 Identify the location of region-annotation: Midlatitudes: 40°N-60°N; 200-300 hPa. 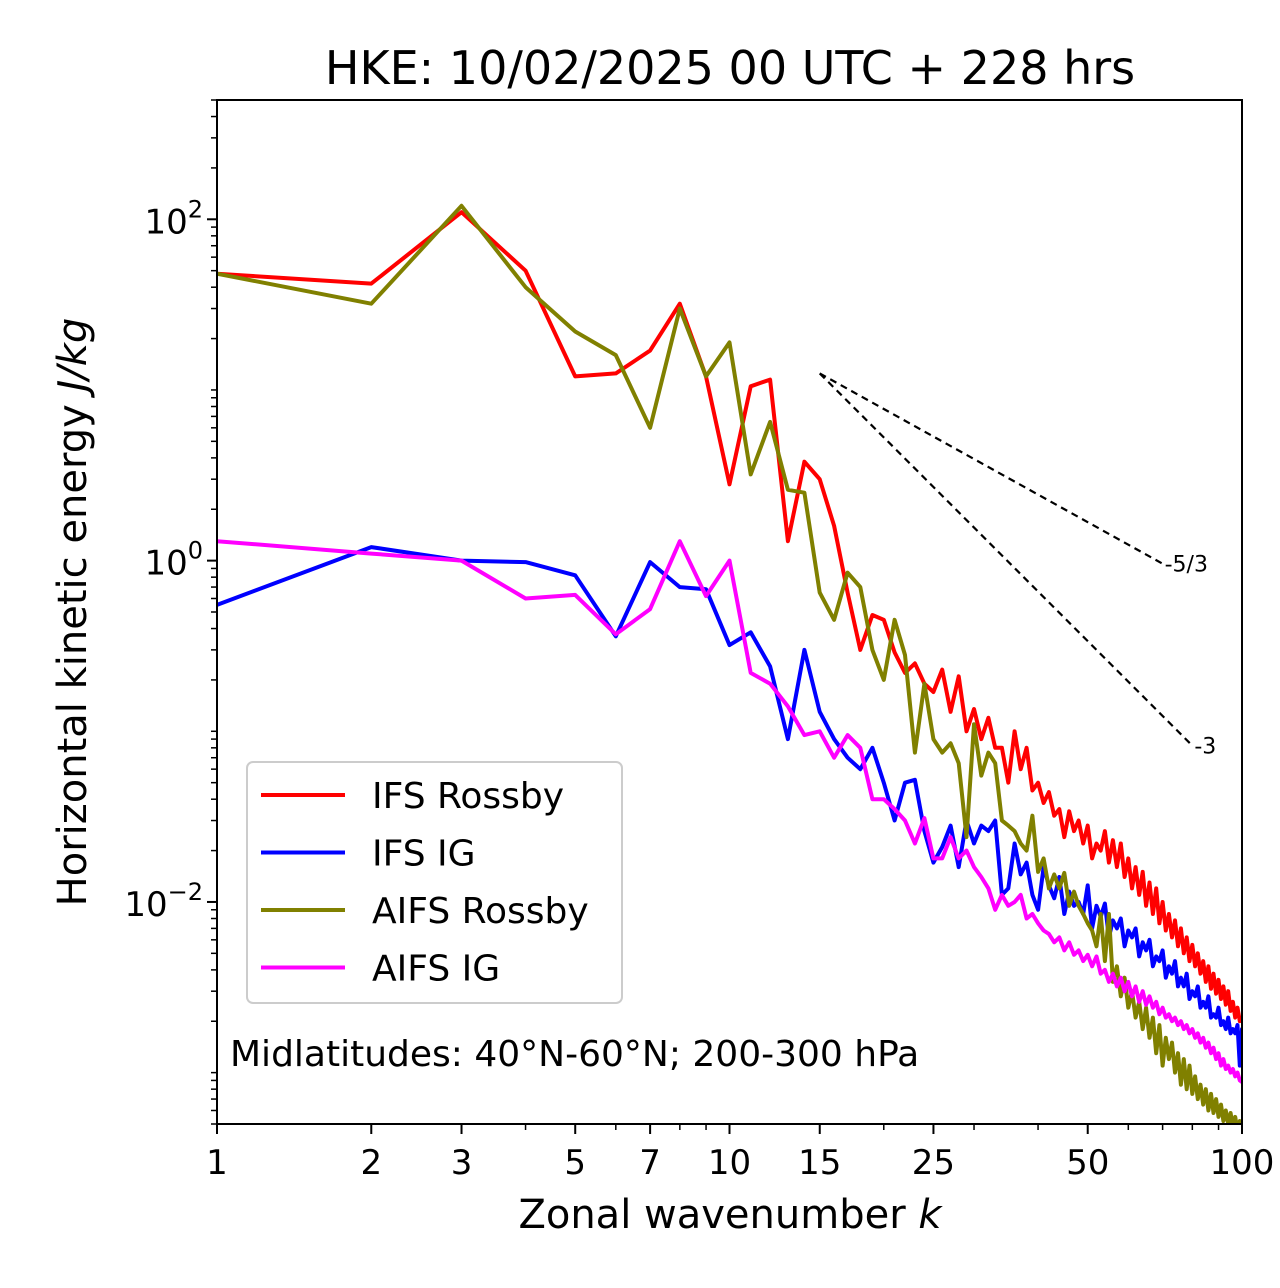
(574, 1054).